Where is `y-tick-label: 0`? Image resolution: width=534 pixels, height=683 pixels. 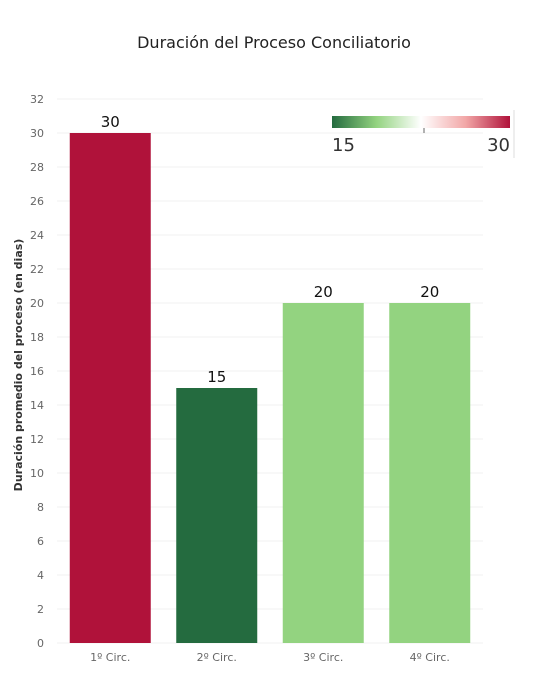 y-tick-label: 0 is located at coordinates (40, 643).